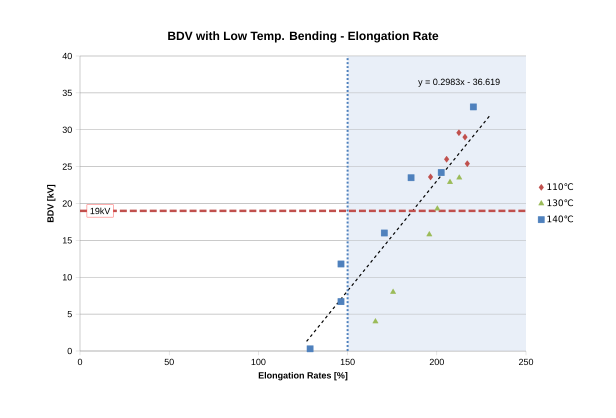 This screenshot has width=616, height=418. What do you see at coordinates (169, 362) in the screenshot?
I see `x-tick-label: 50` at bounding box center [169, 362].